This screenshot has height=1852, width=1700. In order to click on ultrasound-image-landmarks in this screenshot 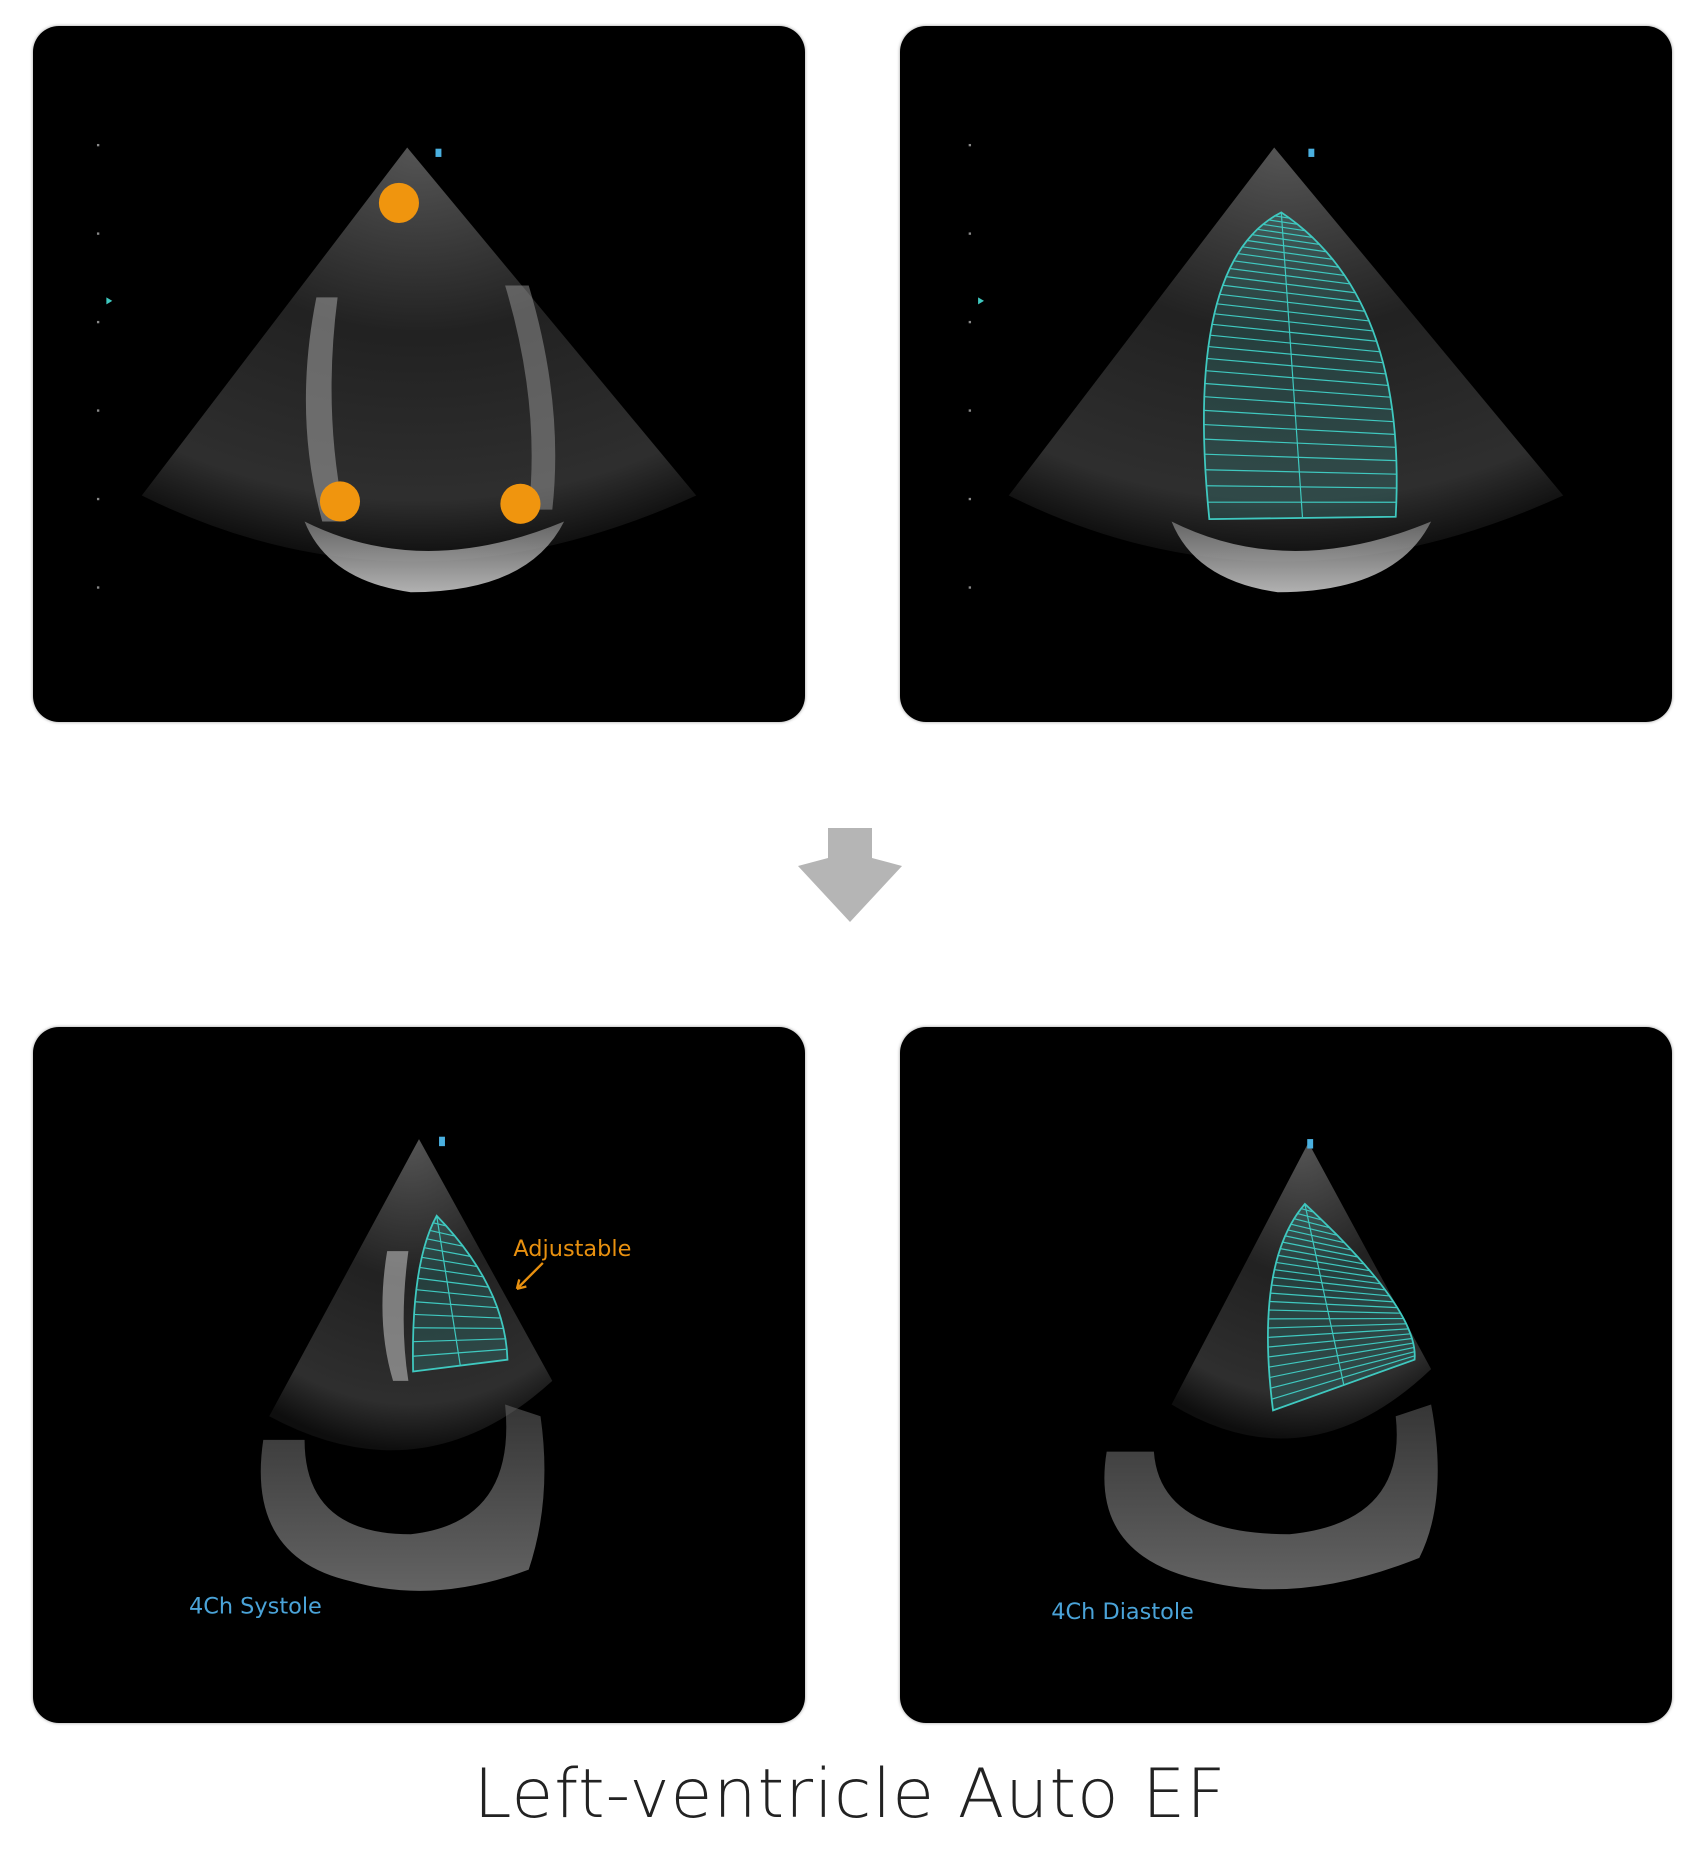, I will do `click(396, 368)`.